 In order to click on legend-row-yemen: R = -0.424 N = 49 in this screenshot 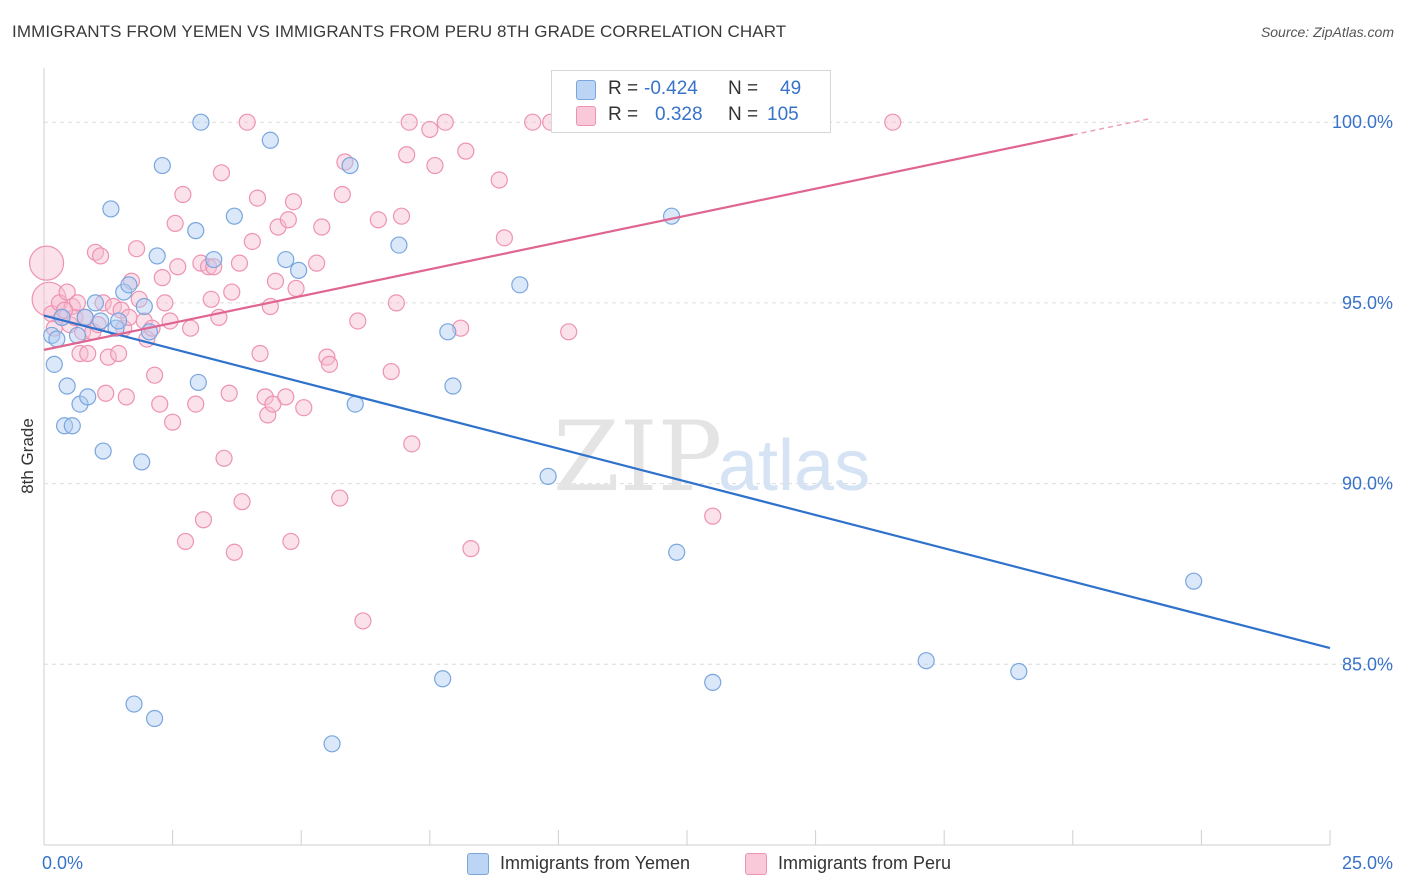, I will do `click(691, 89)`.